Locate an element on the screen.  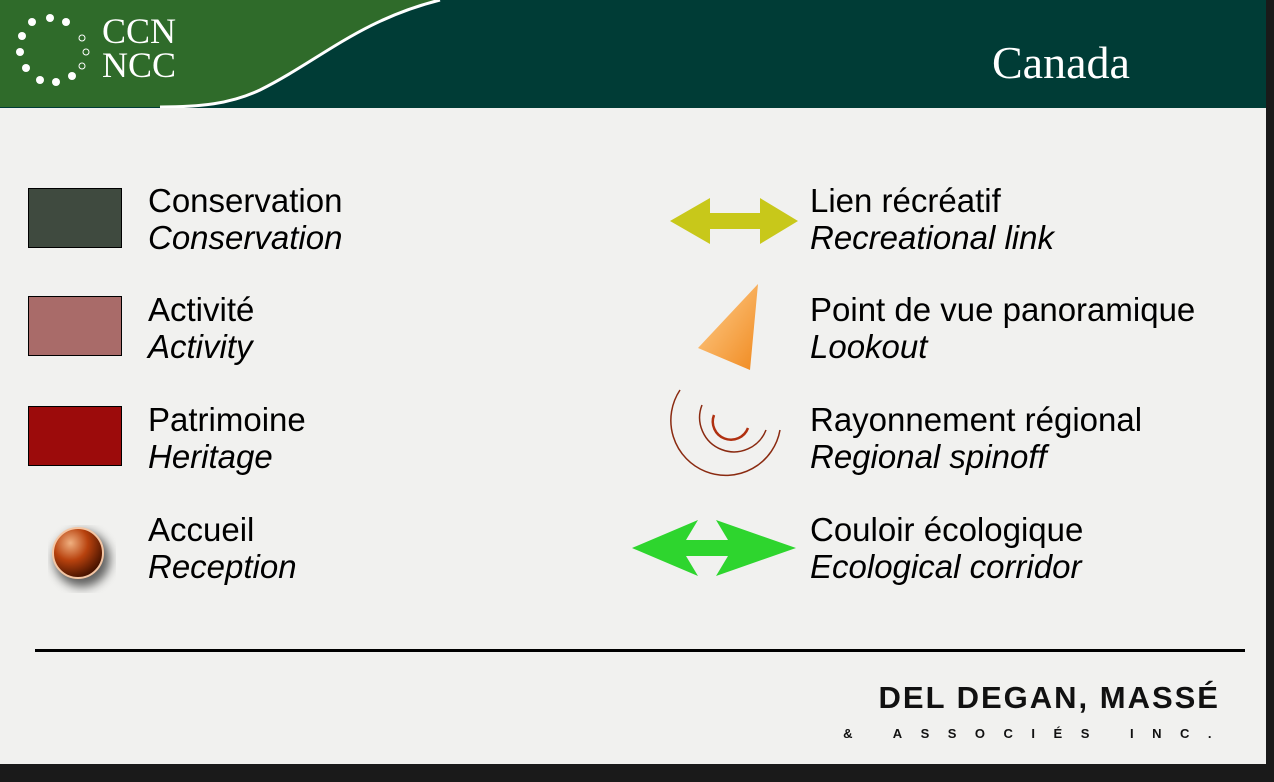
recreational-link-icon is located at coordinates (734, 221).